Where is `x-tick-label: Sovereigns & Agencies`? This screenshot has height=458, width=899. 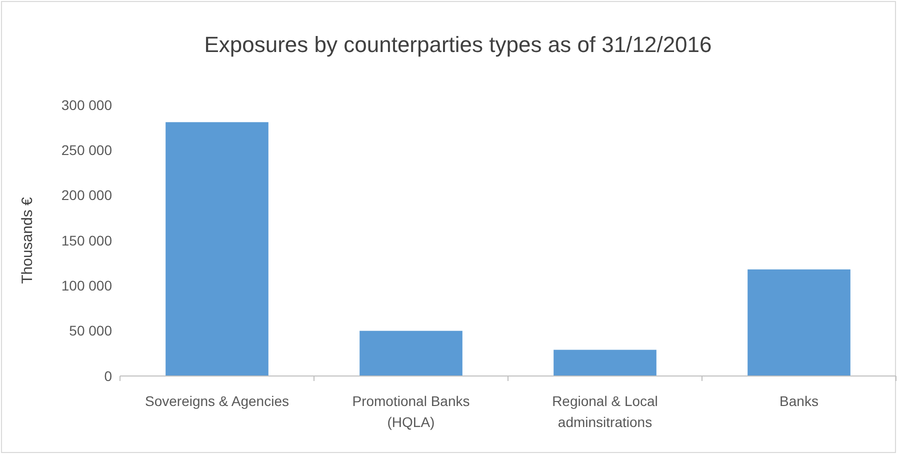 x-tick-label: Sovereigns & Agencies is located at coordinates (217, 401).